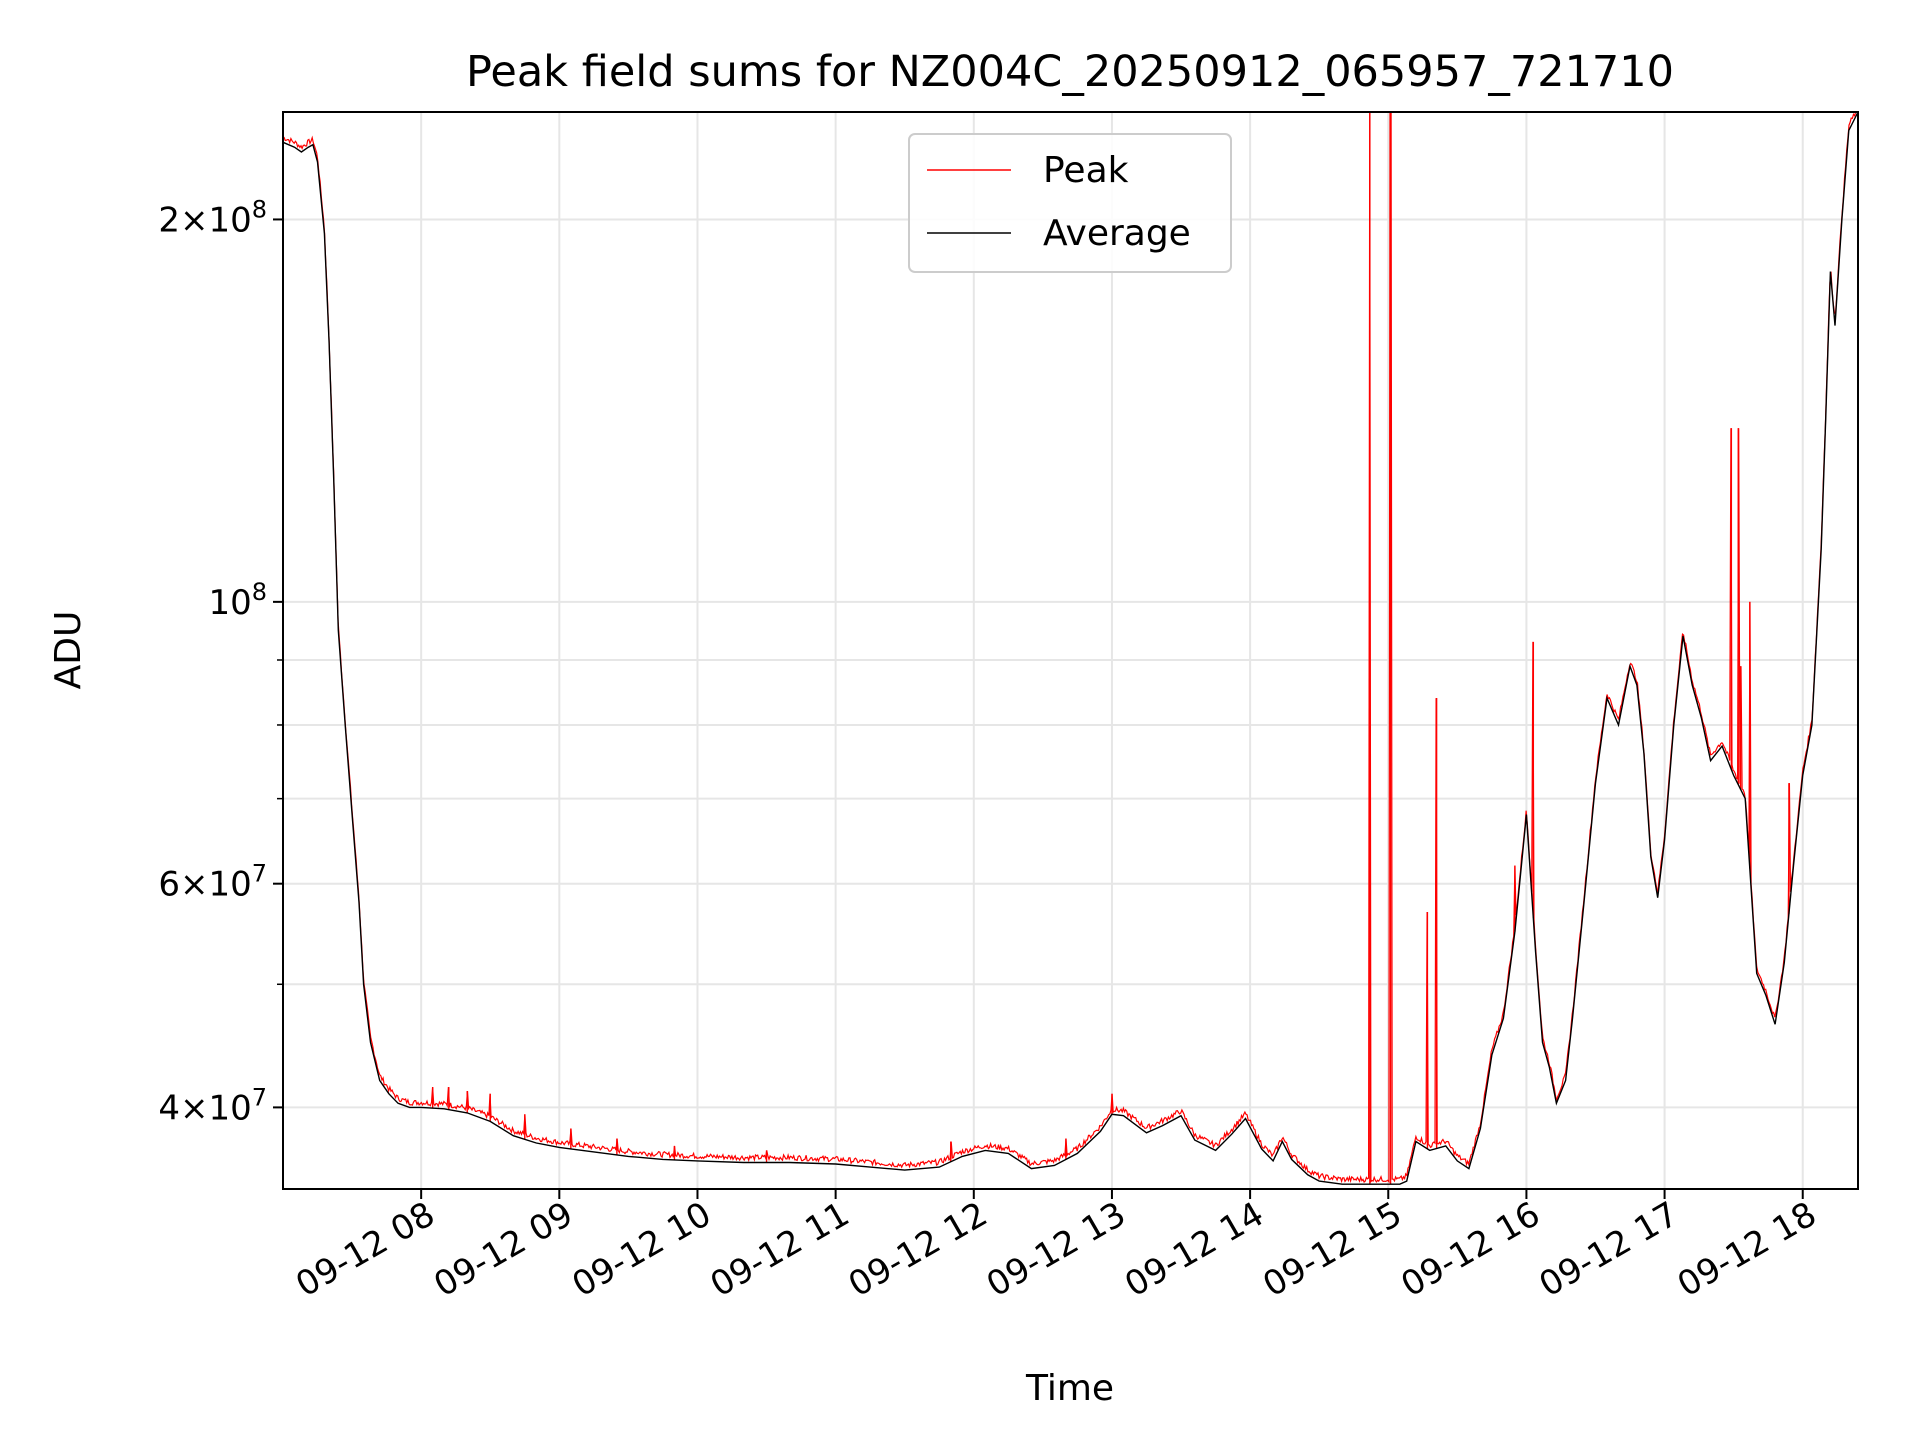 This screenshot has width=1920, height=1440. Describe the element at coordinates (212, 217) in the screenshot. I see `y-tick-label: 2×108` at that location.